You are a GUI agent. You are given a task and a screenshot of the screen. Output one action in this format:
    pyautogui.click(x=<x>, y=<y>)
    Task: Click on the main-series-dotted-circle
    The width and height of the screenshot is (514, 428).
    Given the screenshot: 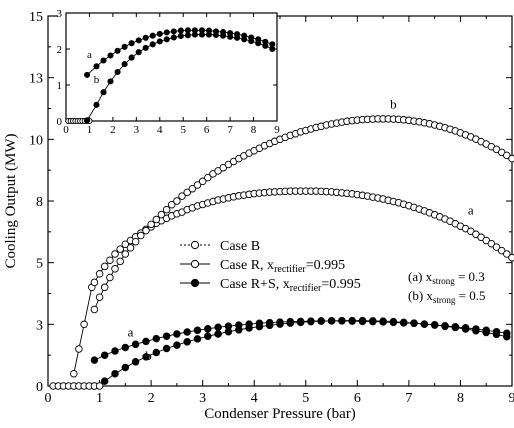 What is the action you would take?
    pyautogui.click(x=76, y=386)
    